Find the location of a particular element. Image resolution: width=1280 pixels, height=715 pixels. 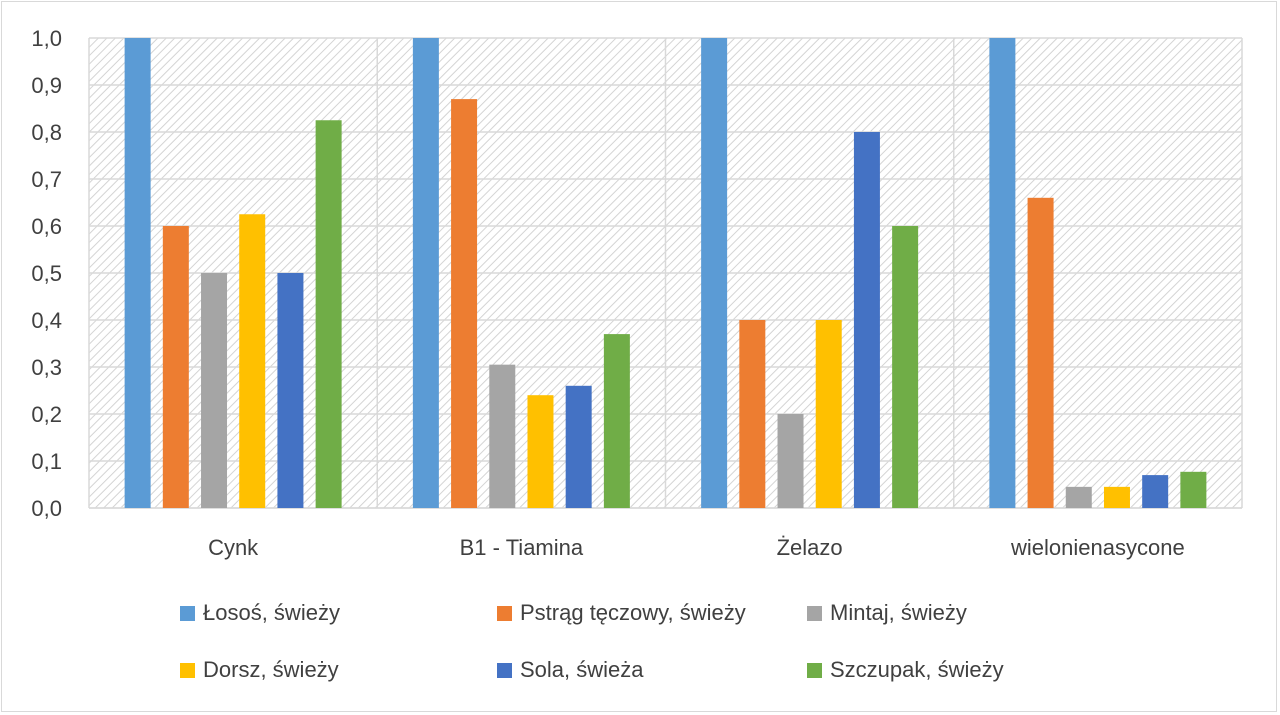

y-tick-label: 0,4 is located at coordinates (46, 320).